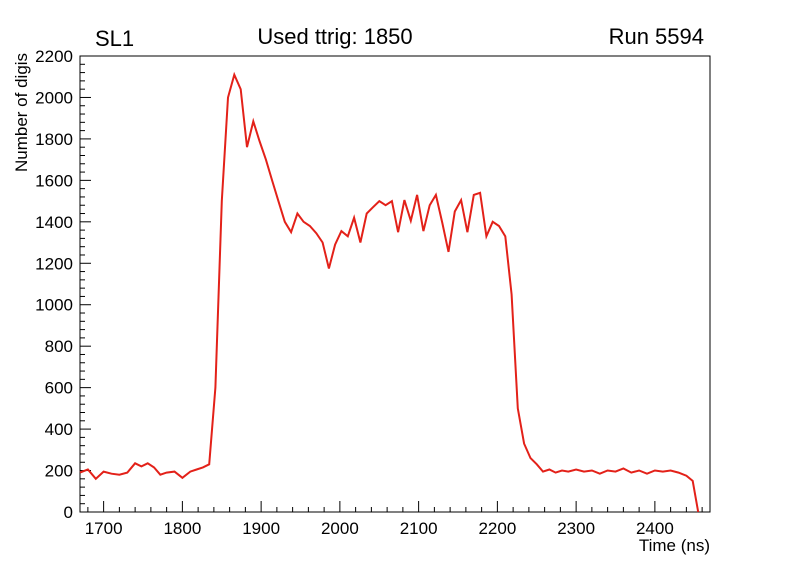 The image size is (796, 572). What do you see at coordinates (54, 222) in the screenshot?
I see `y-tick-label: 1400` at bounding box center [54, 222].